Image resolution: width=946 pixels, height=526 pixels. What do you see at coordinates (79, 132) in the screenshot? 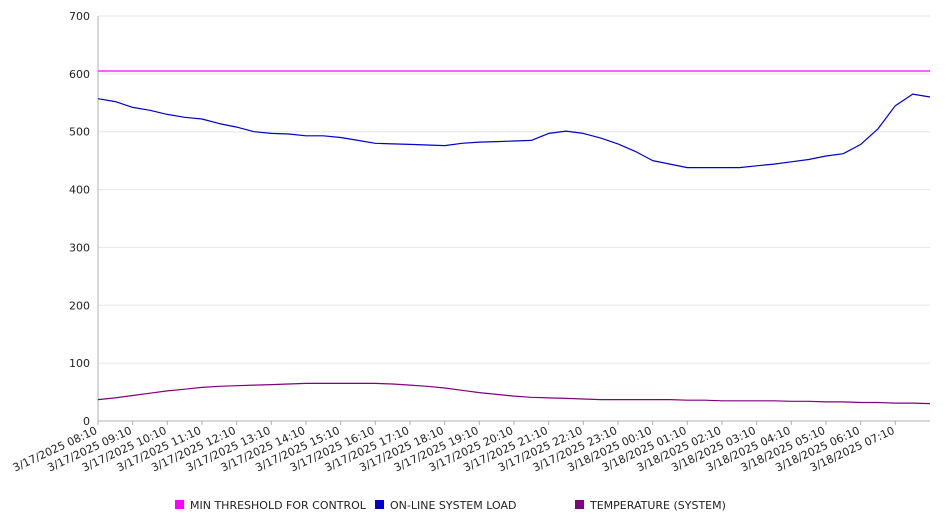
I see `y-tick-label: 500` at bounding box center [79, 132].